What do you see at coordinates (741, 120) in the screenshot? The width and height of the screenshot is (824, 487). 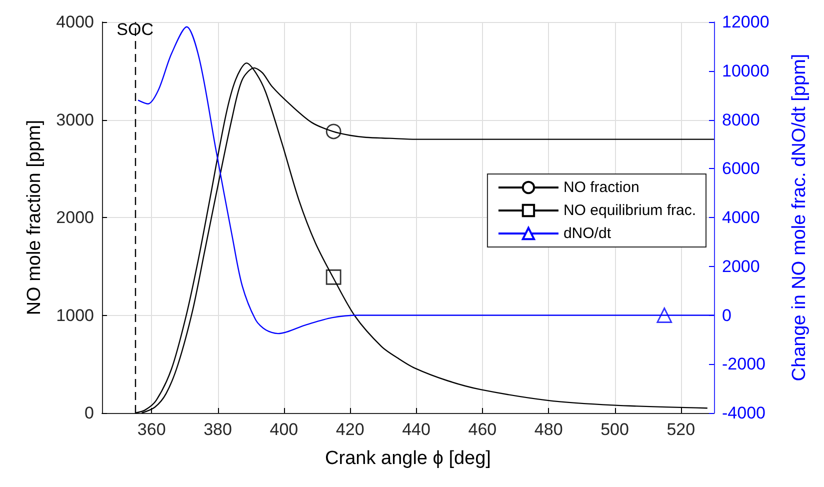 I see `y2-tick-label: 8000` at bounding box center [741, 120].